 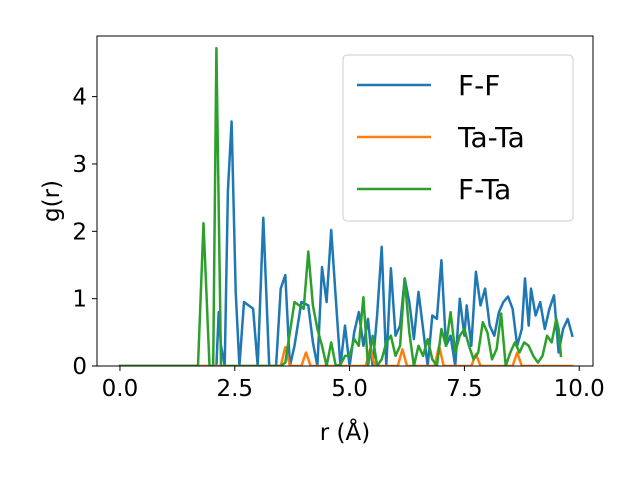 What do you see at coordinates (79, 300) in the screenshot?
I see `y-tick-label: 1` at bounding box center [79, 300].